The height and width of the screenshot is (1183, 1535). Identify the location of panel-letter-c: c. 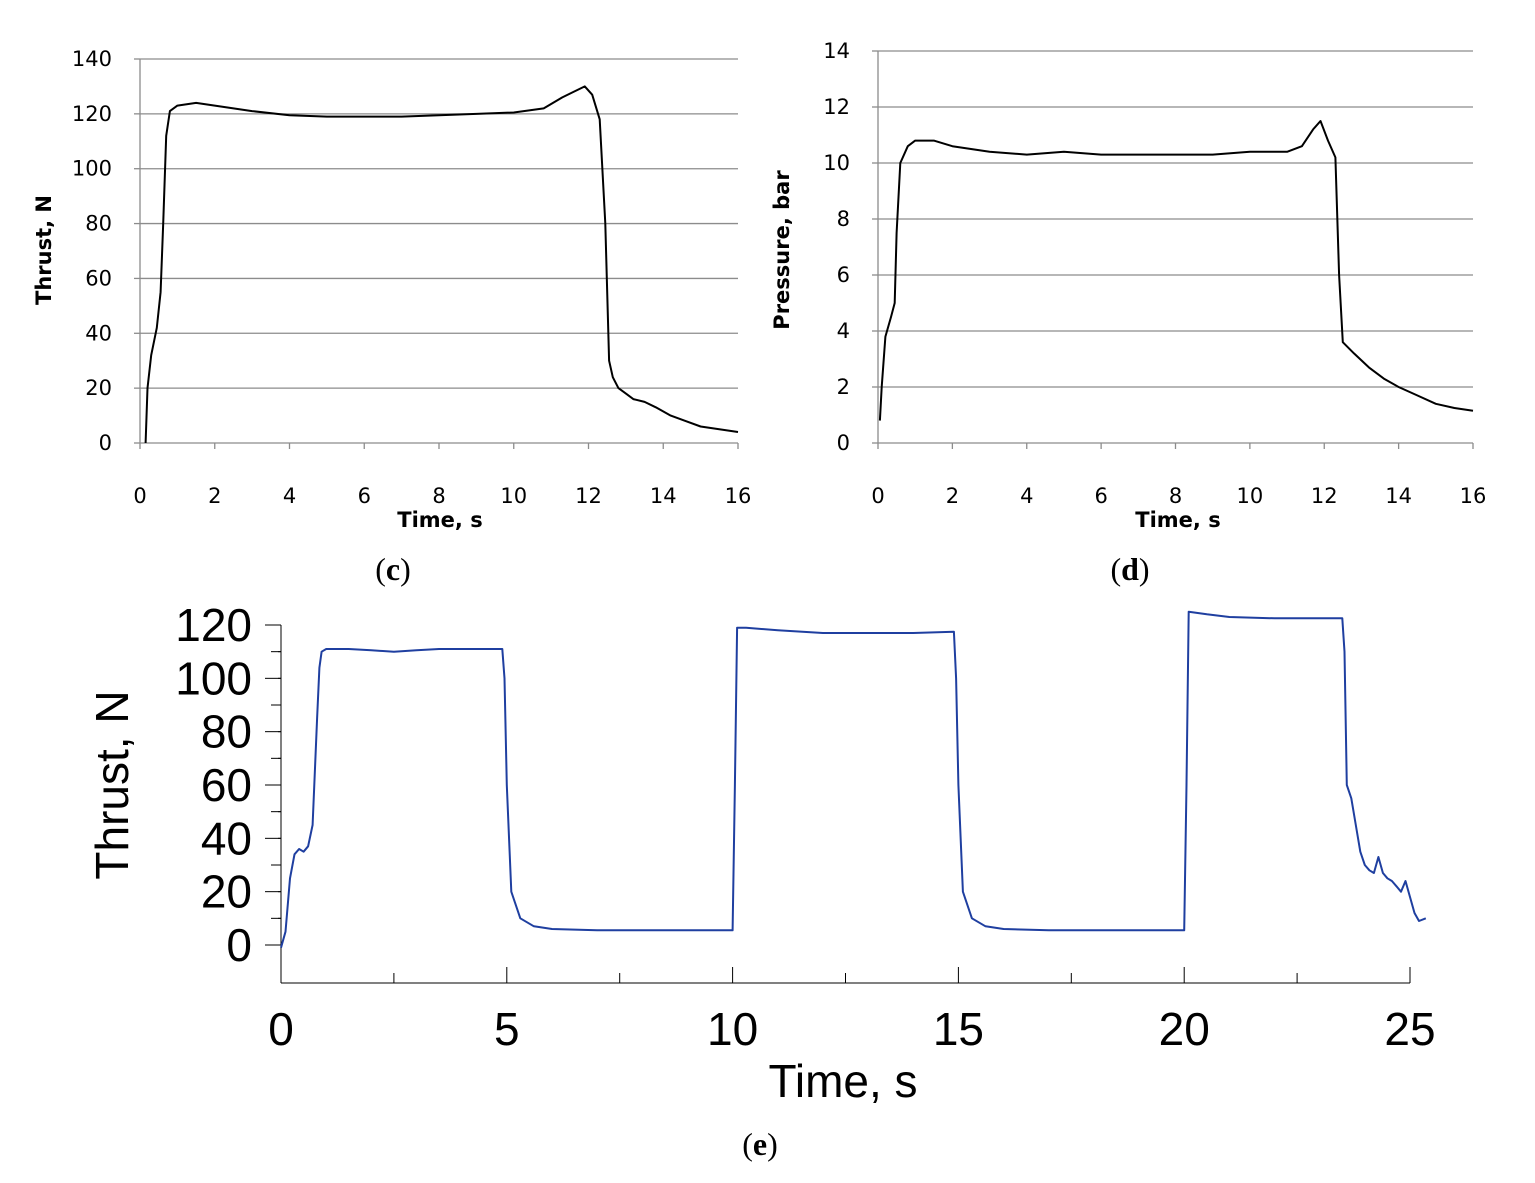
(393, 569).